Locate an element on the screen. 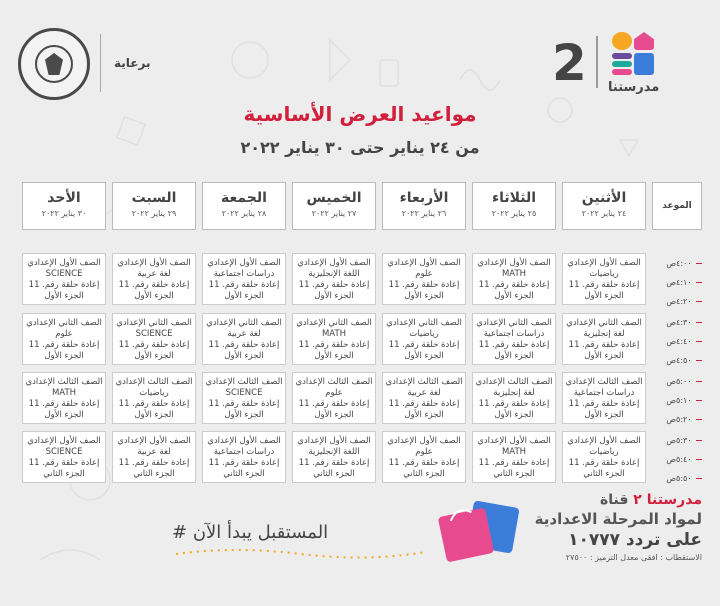 This screenshot has width=720, height=606. channel-number: 2 is located at coordinates (569, 63).